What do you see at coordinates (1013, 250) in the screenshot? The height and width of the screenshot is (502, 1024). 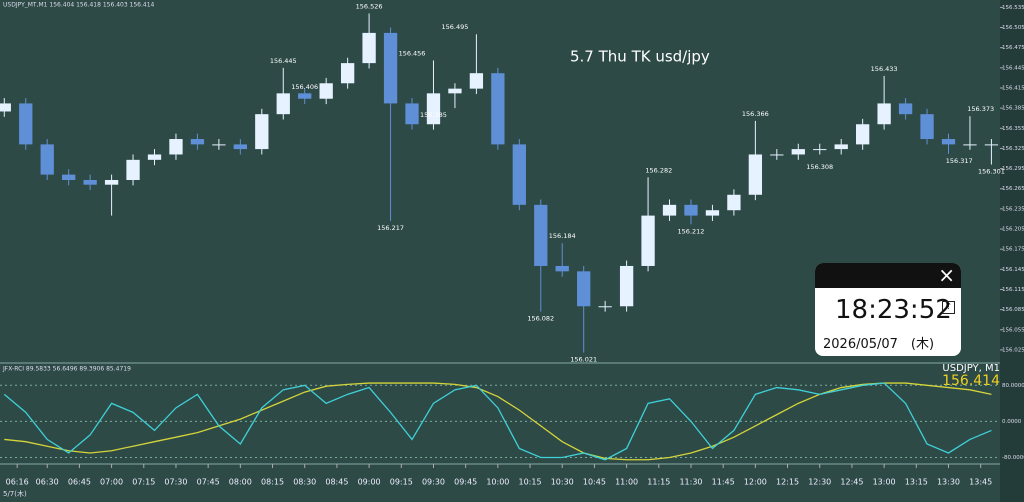 I see `y-tick-label: 156.175` at bounding box center [1013, 250].